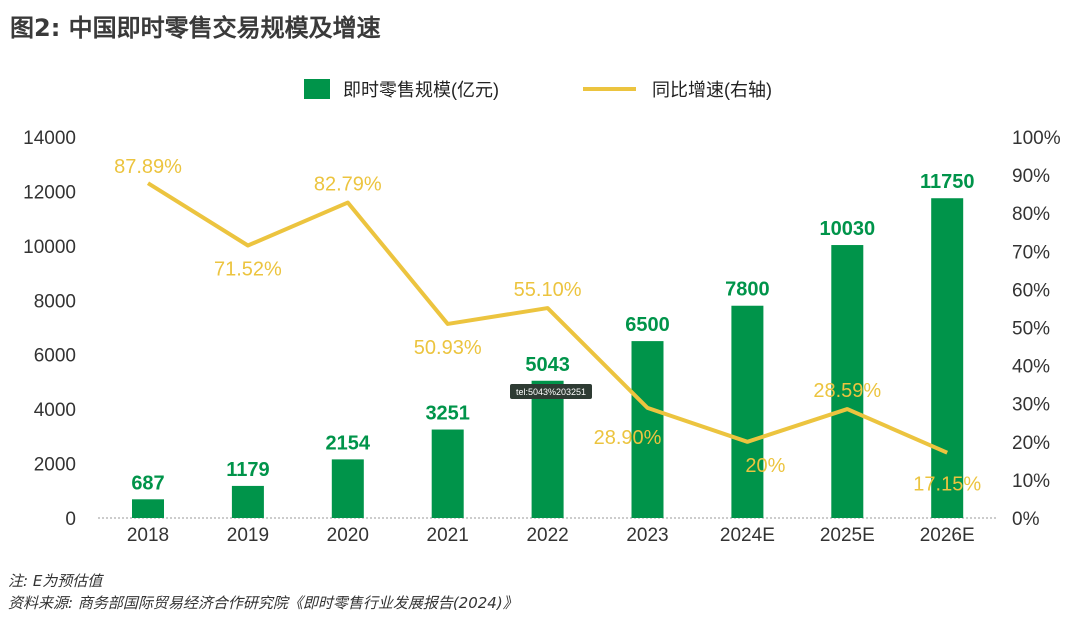 Image resolution: width=1080 pixels, height=622 pixels. I want to click on growth-value-label: 55.10%, so click(548, 290).